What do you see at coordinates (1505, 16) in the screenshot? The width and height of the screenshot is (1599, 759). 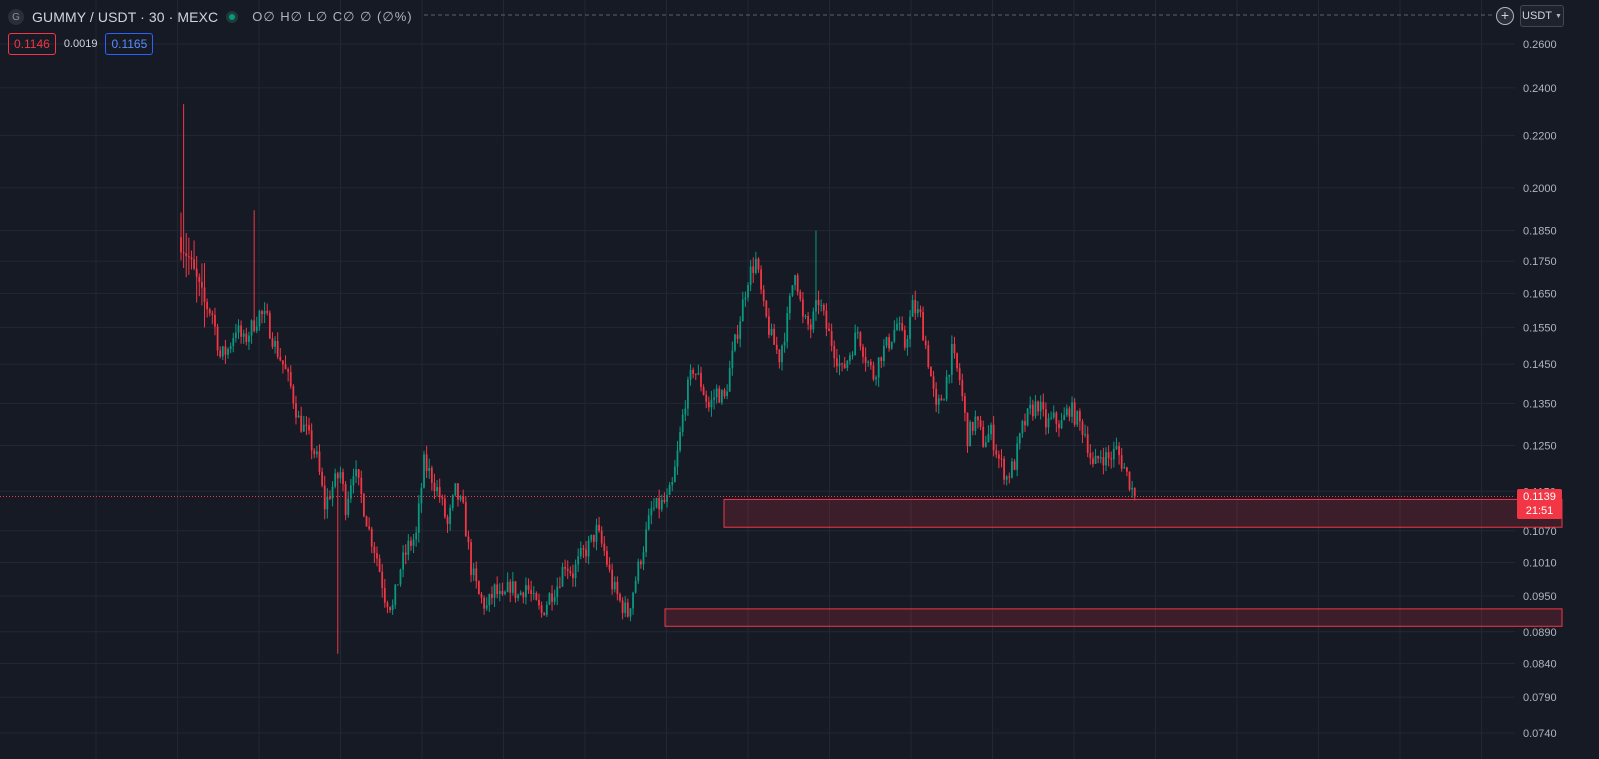 I see `plus-circle-icon: +` at bounding box center [1505, 16].